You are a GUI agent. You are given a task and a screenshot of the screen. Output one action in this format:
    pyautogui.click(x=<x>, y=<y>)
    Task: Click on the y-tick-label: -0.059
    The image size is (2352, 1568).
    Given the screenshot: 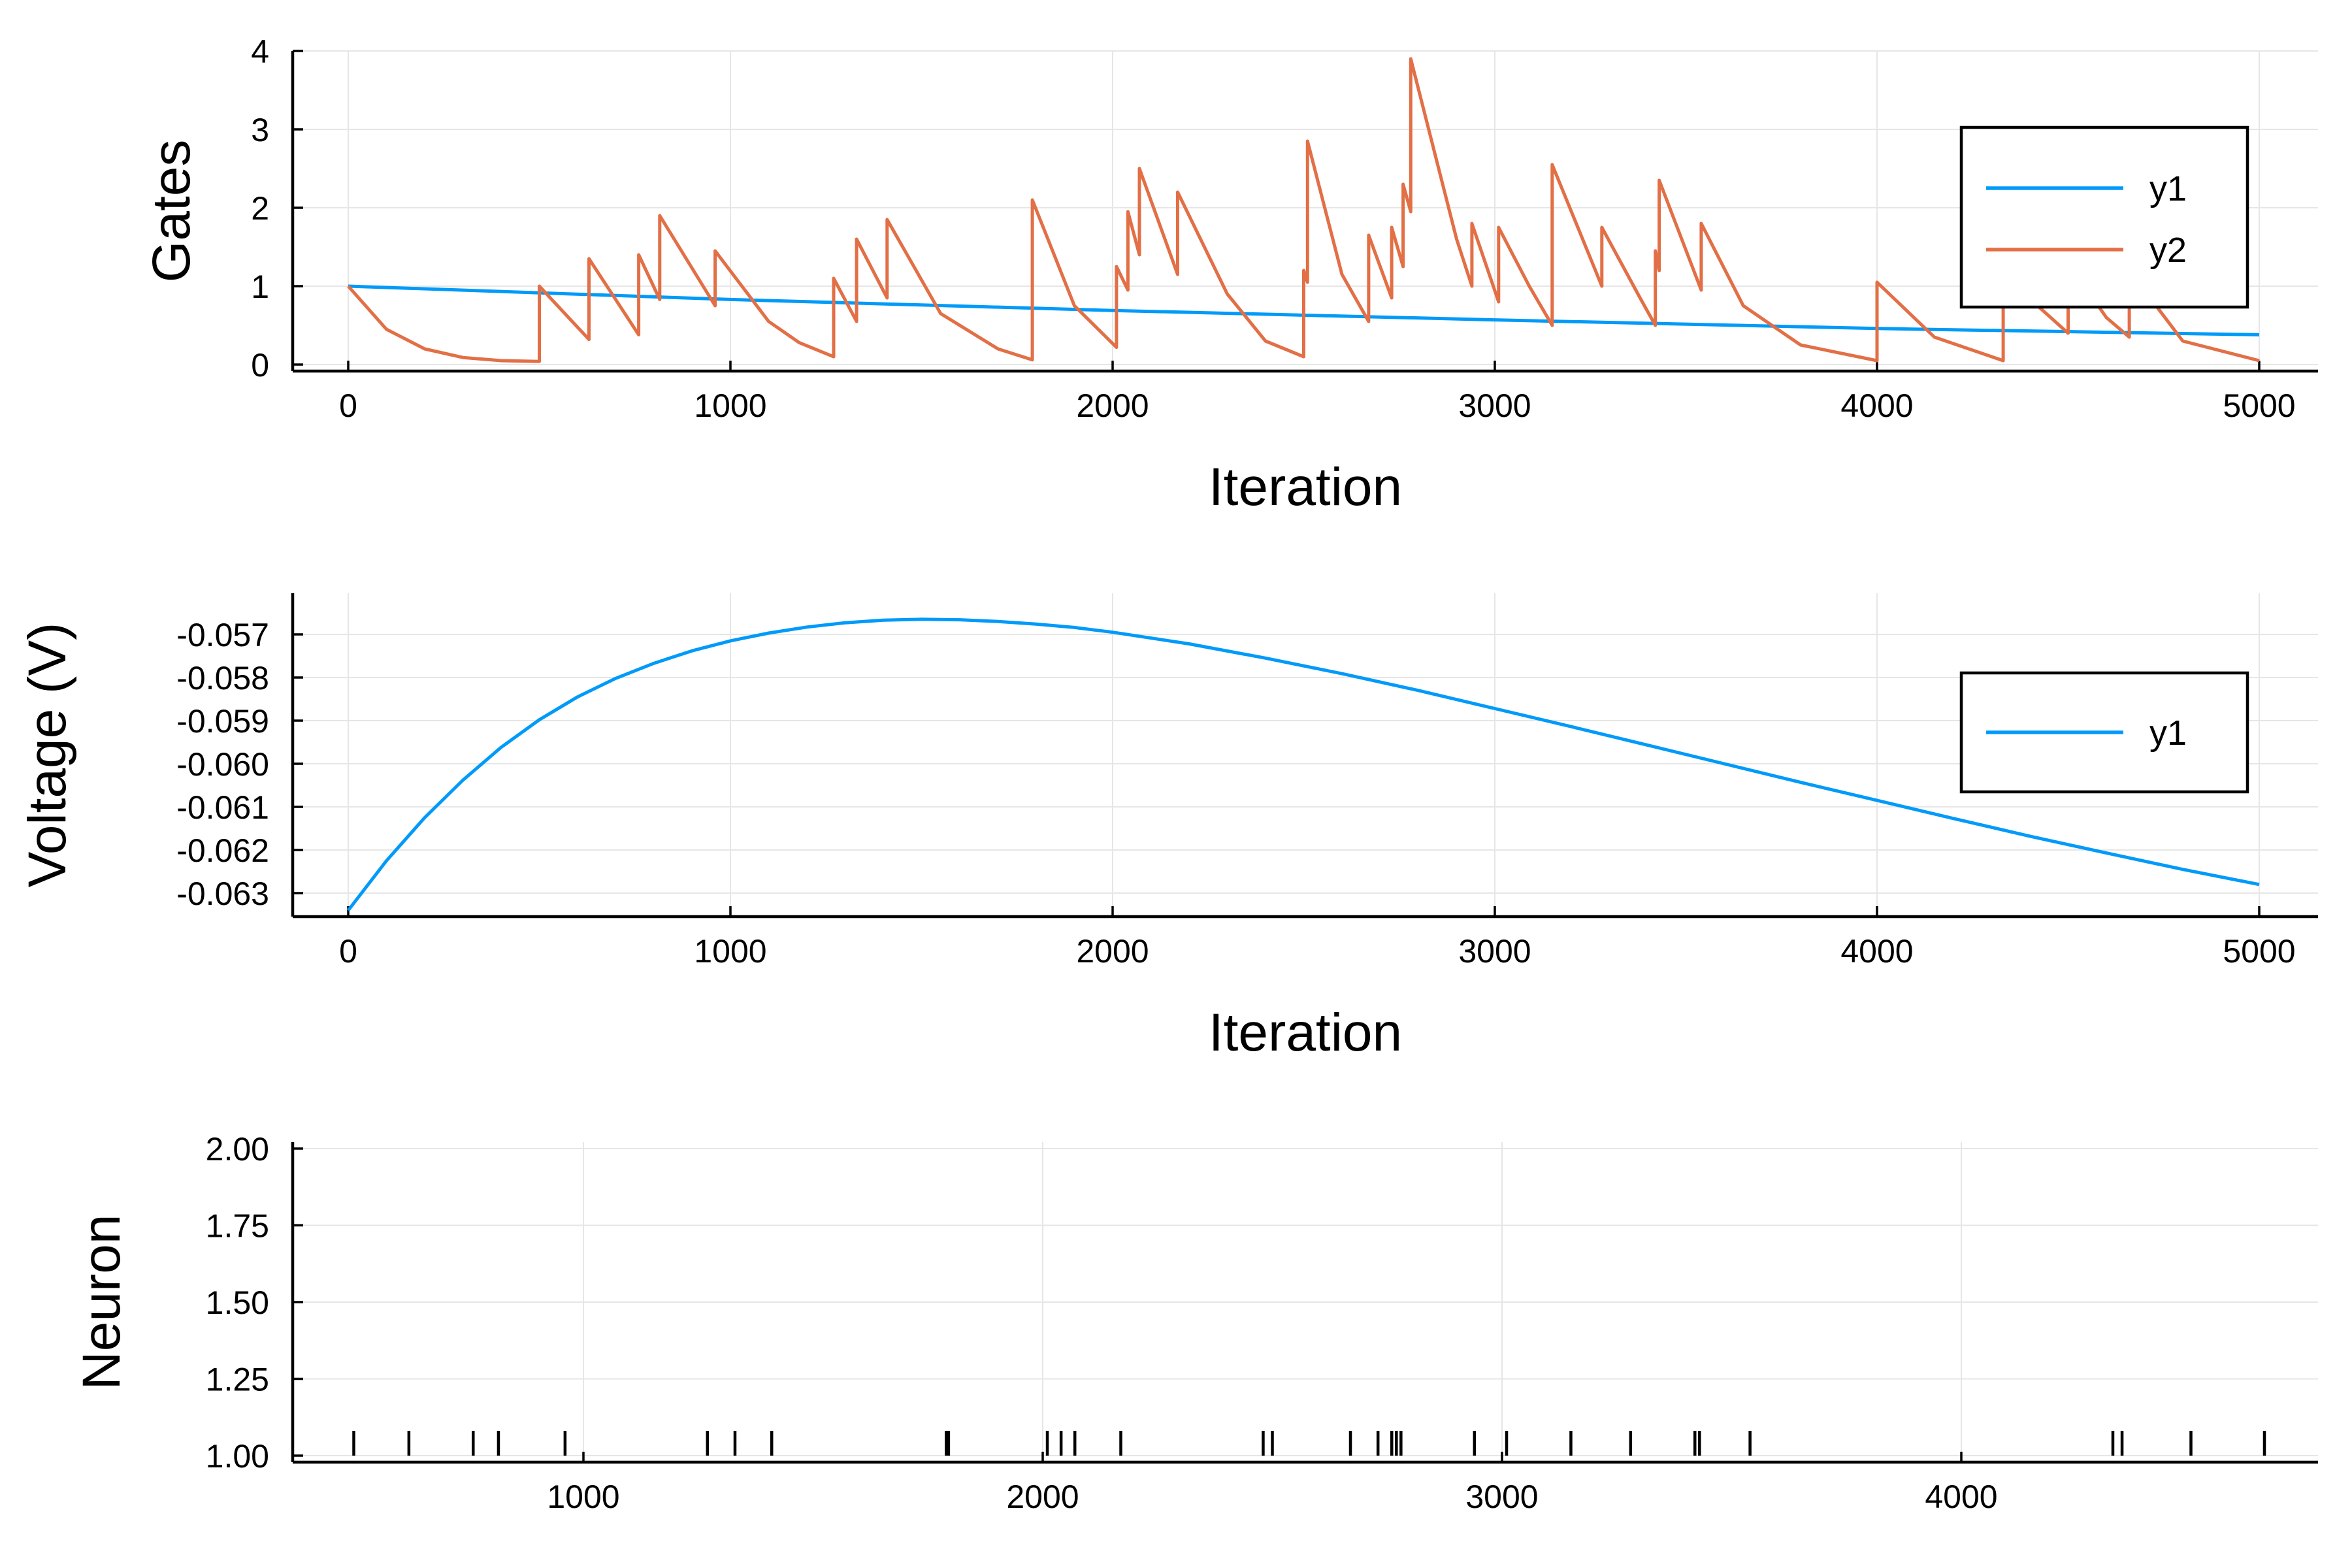 What is the action you would take?
    pyautogui.click(x=222, y=721)
    